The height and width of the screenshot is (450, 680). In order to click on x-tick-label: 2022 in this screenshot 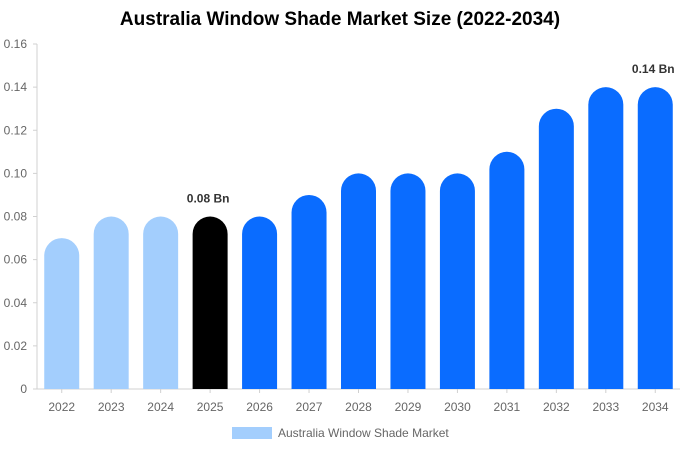, I will do `click(61, 407)`.